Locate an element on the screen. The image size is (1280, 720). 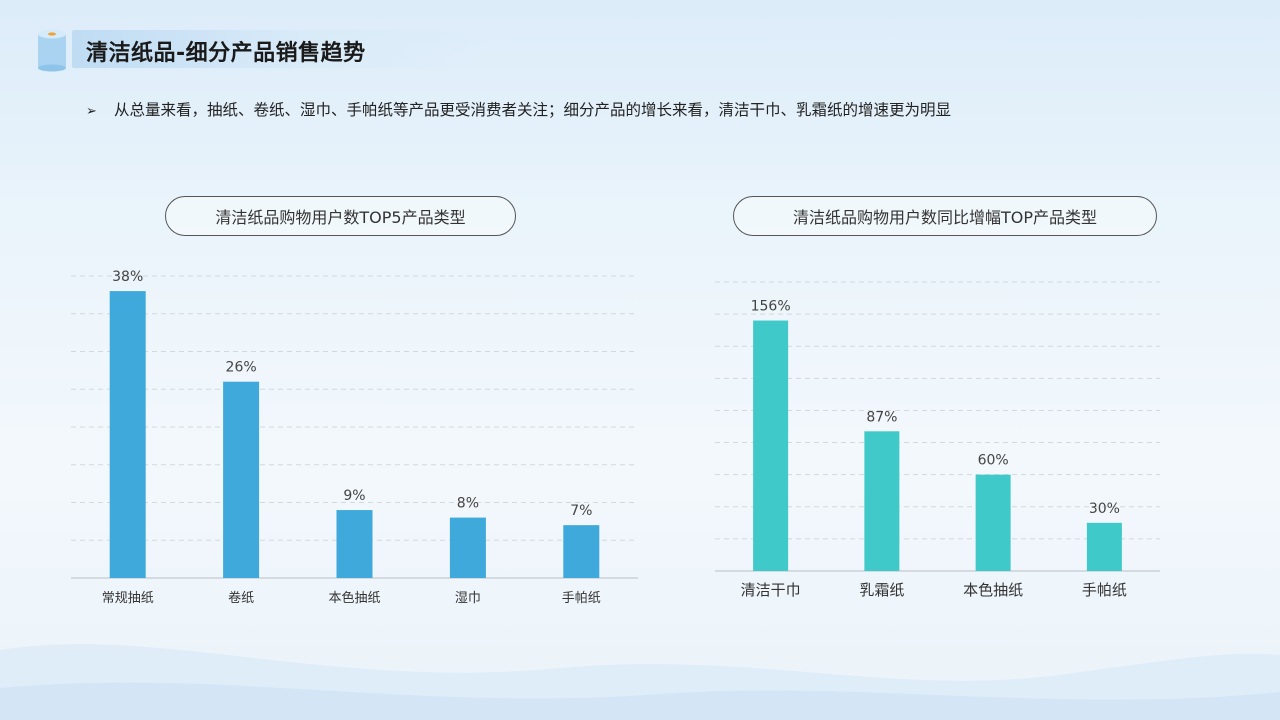
data-label: 26% is located at coordinates (241, 368).